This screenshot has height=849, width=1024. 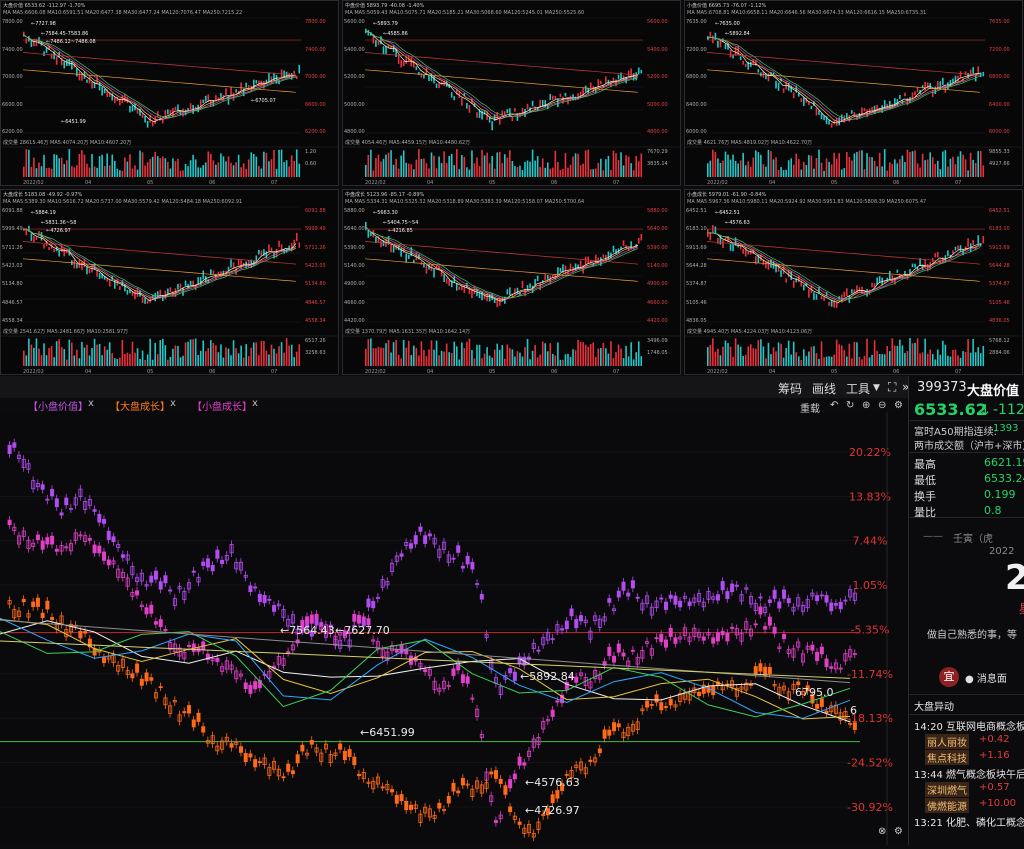 What do you see at coordinates (898, 405) in the screenshot?
I see `settings-icon: ⚙` at bounding box center [898, 405].